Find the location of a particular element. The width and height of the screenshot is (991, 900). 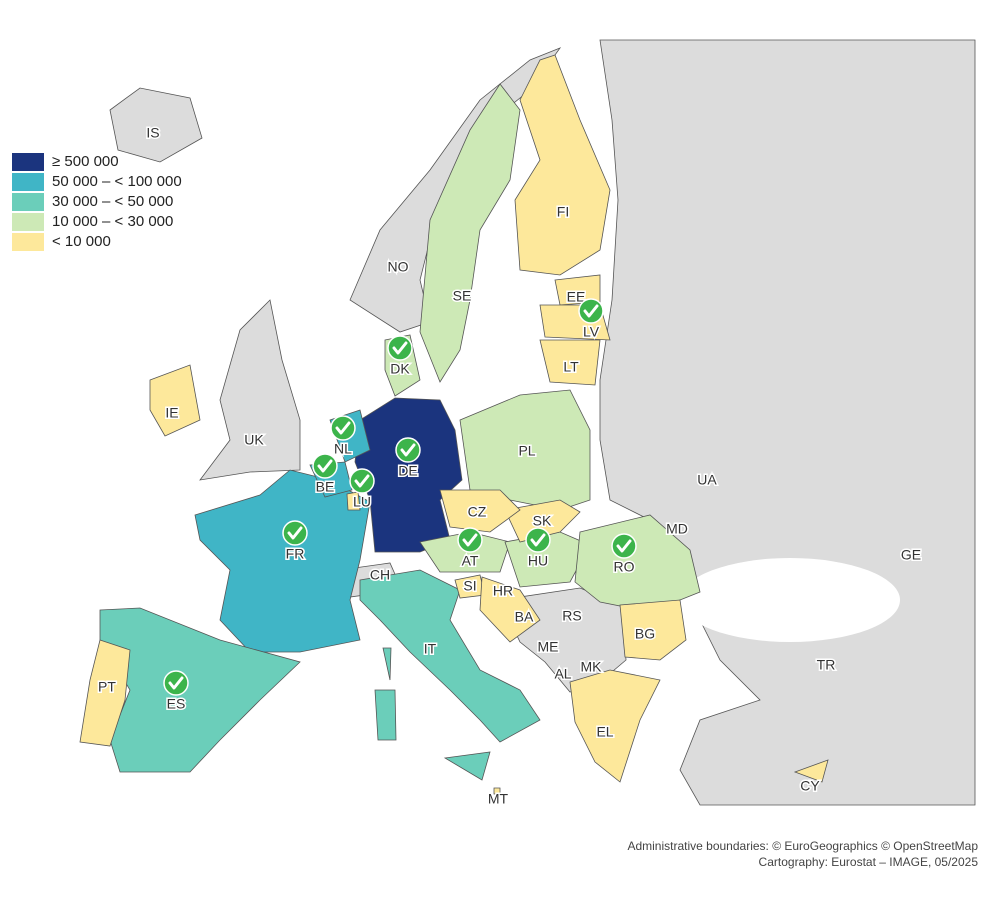

country-label: EE is located at coordinates (576, 297).